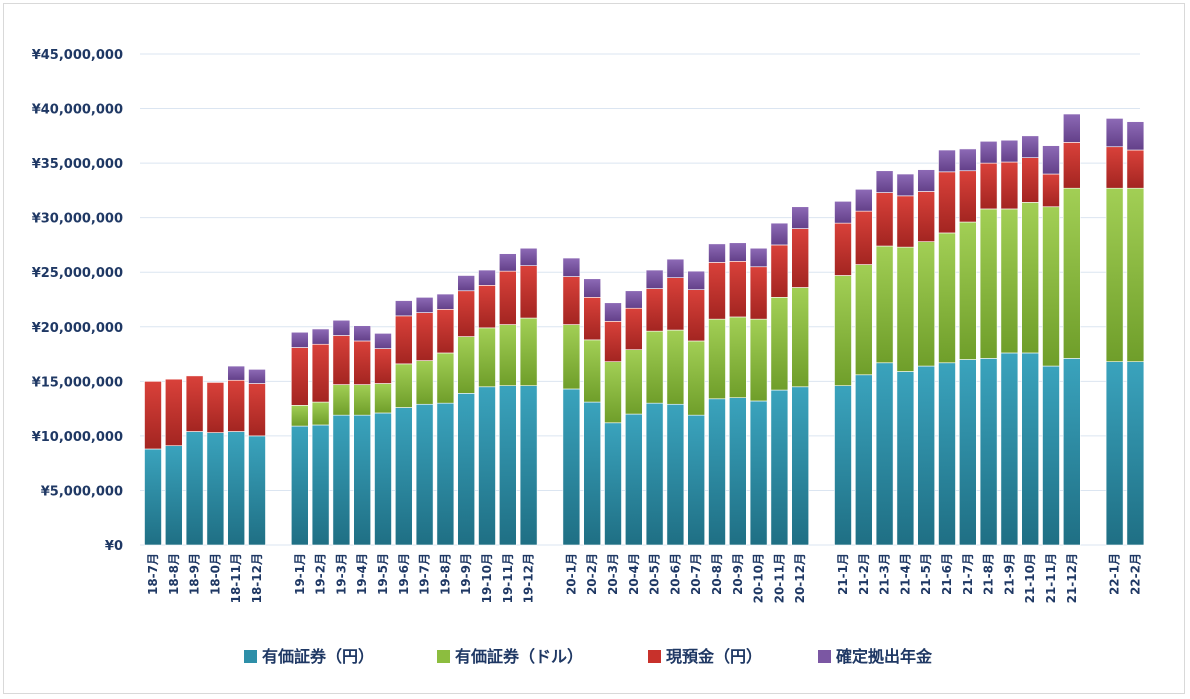  Describe the element at coordinates (1009, 574) in the screenshot. I see `x-tick-label: 21-9月` at that location.